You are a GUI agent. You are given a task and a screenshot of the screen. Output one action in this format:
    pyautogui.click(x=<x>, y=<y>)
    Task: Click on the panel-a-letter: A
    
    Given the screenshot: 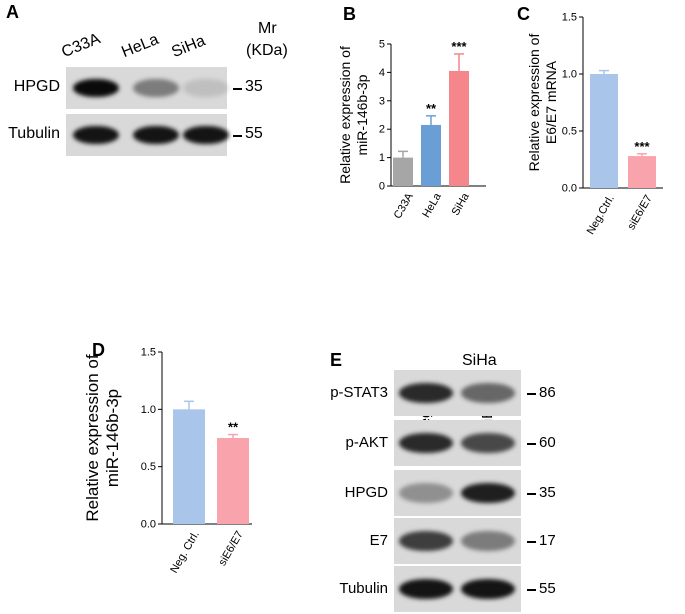 What is the action you would take?
    pyautogui.click(x=12, y=12)
    